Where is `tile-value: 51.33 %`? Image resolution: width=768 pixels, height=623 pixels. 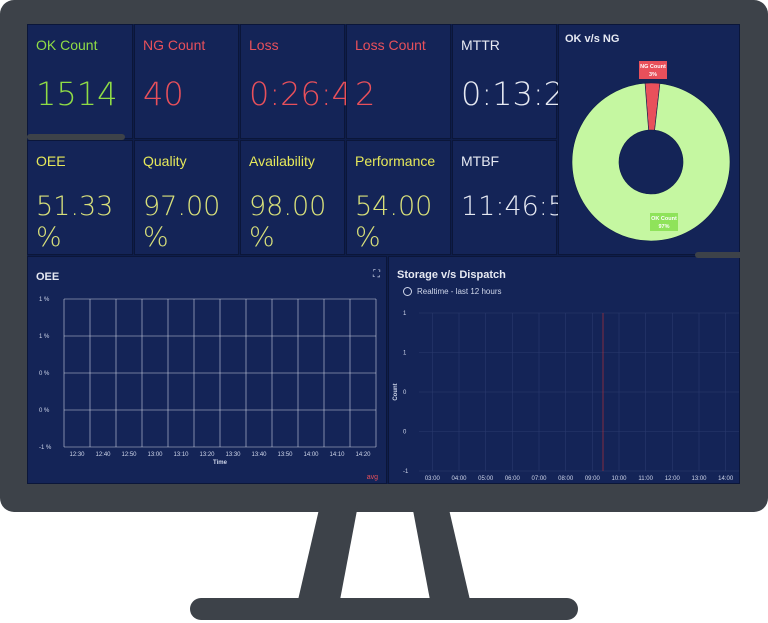
tile-value: 51.33 % is located at coordinates (75, 222).